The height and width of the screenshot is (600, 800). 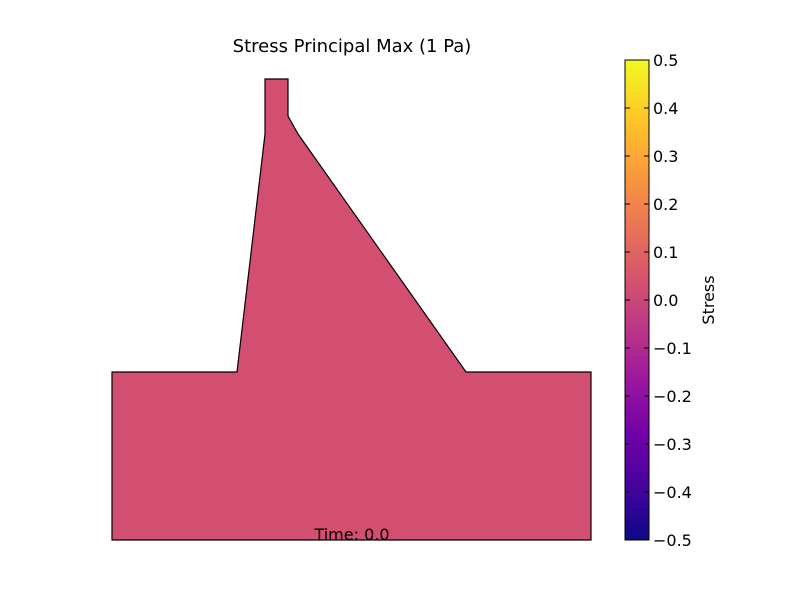 What do you see at coordinates (665, 204) in the screenshot?
I see `colorbar-tick-label: 0.2` at bounding box center [665, 204].